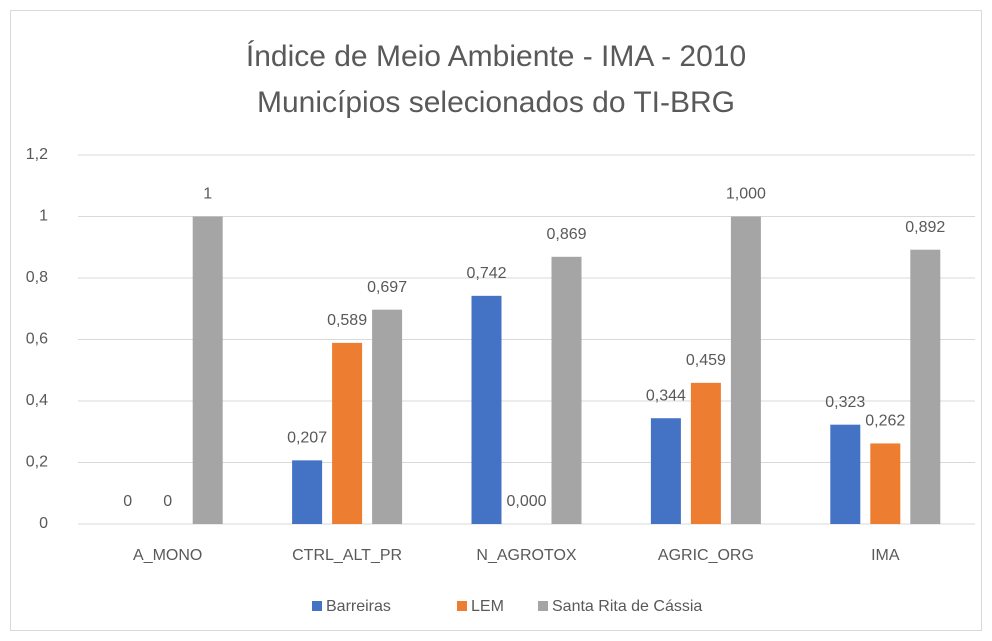 The image size is (992, 641). What do you see at coordinates (885, 555) in the screenshot?
I see `x-tick-label: IMA` at bounding box center [885, 555].